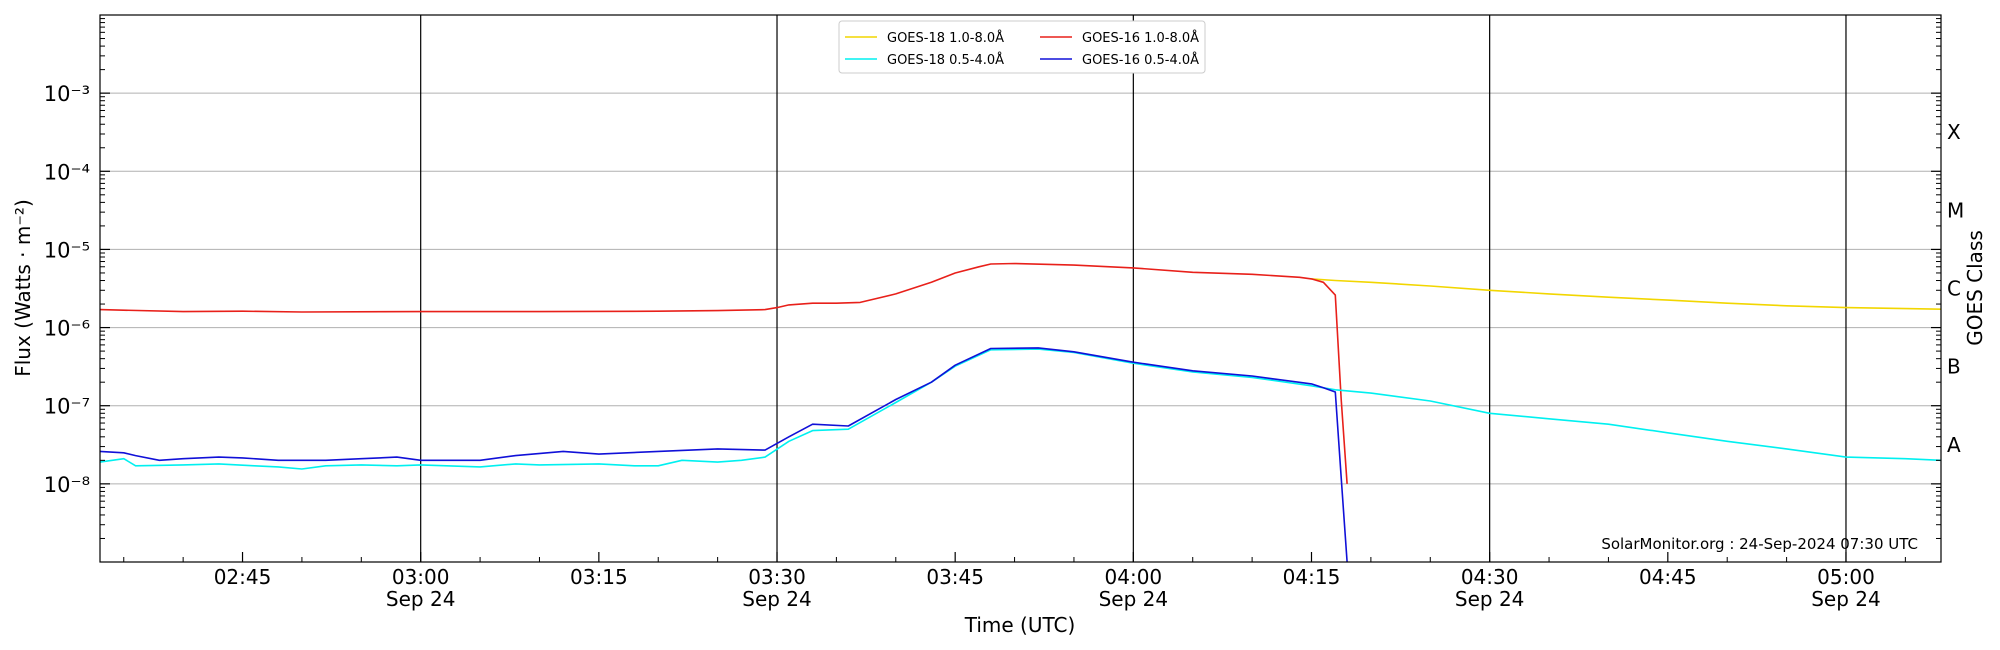 The width and height of the screenshot is (2000, 650). I want to click on x-tick-label: 03:15, so click(599, 577).